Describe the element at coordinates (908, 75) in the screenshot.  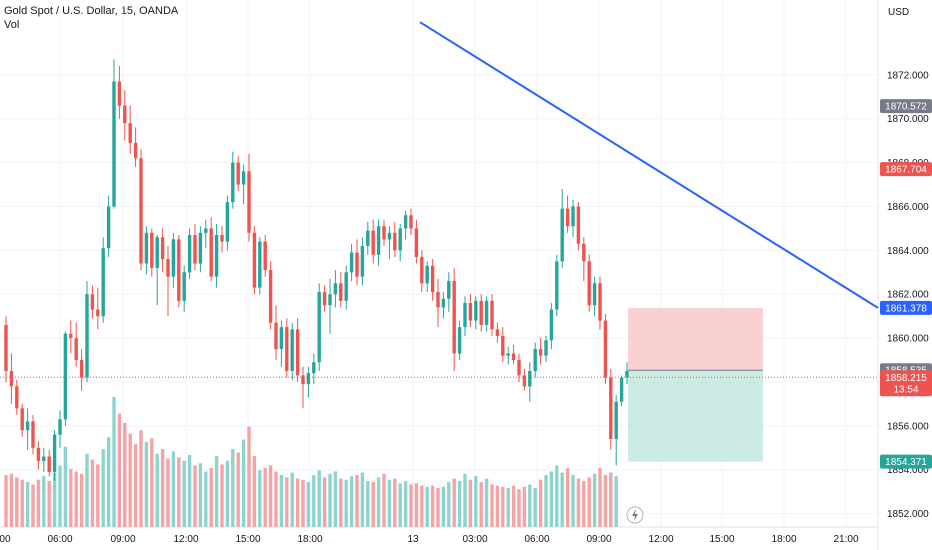
I see `price-tick-label: 1872.000` at that location.